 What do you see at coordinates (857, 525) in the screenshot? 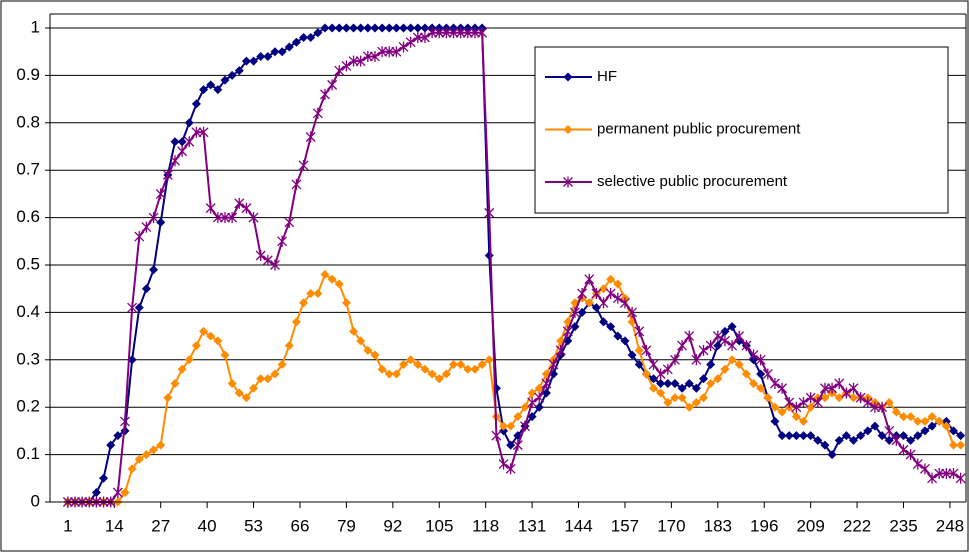
I see `x-tick-label: 222` at bounding box center [857, 525].